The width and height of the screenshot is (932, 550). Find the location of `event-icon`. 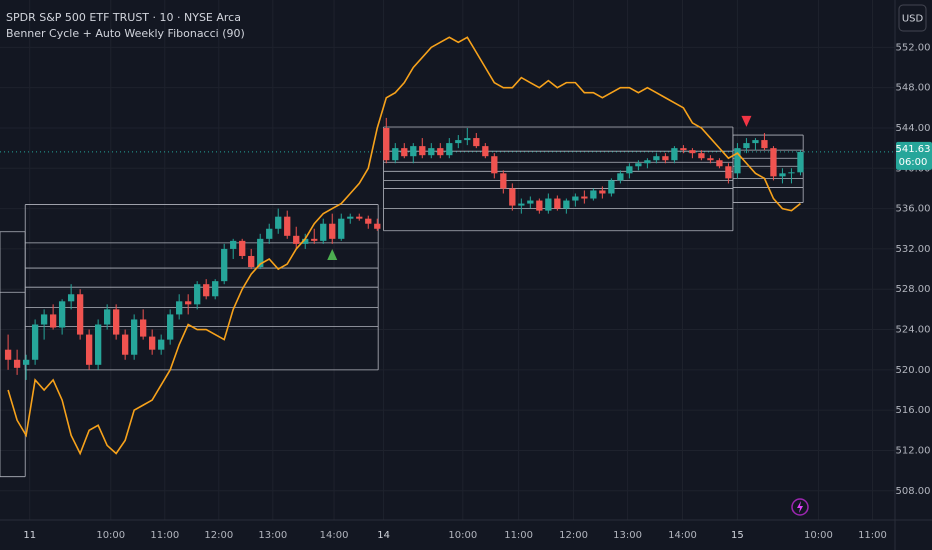

event-icon is located at coordinates (800, 507).